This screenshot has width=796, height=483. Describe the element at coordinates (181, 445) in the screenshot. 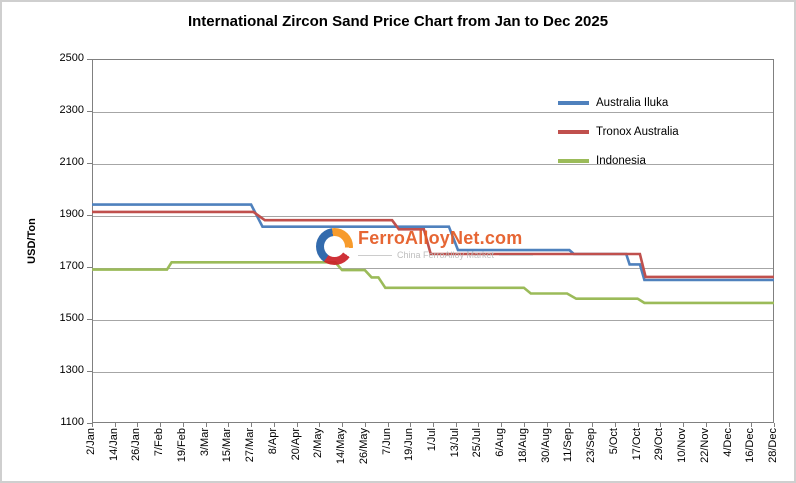

I see `x-tick-label: 19/Feb` at that location.